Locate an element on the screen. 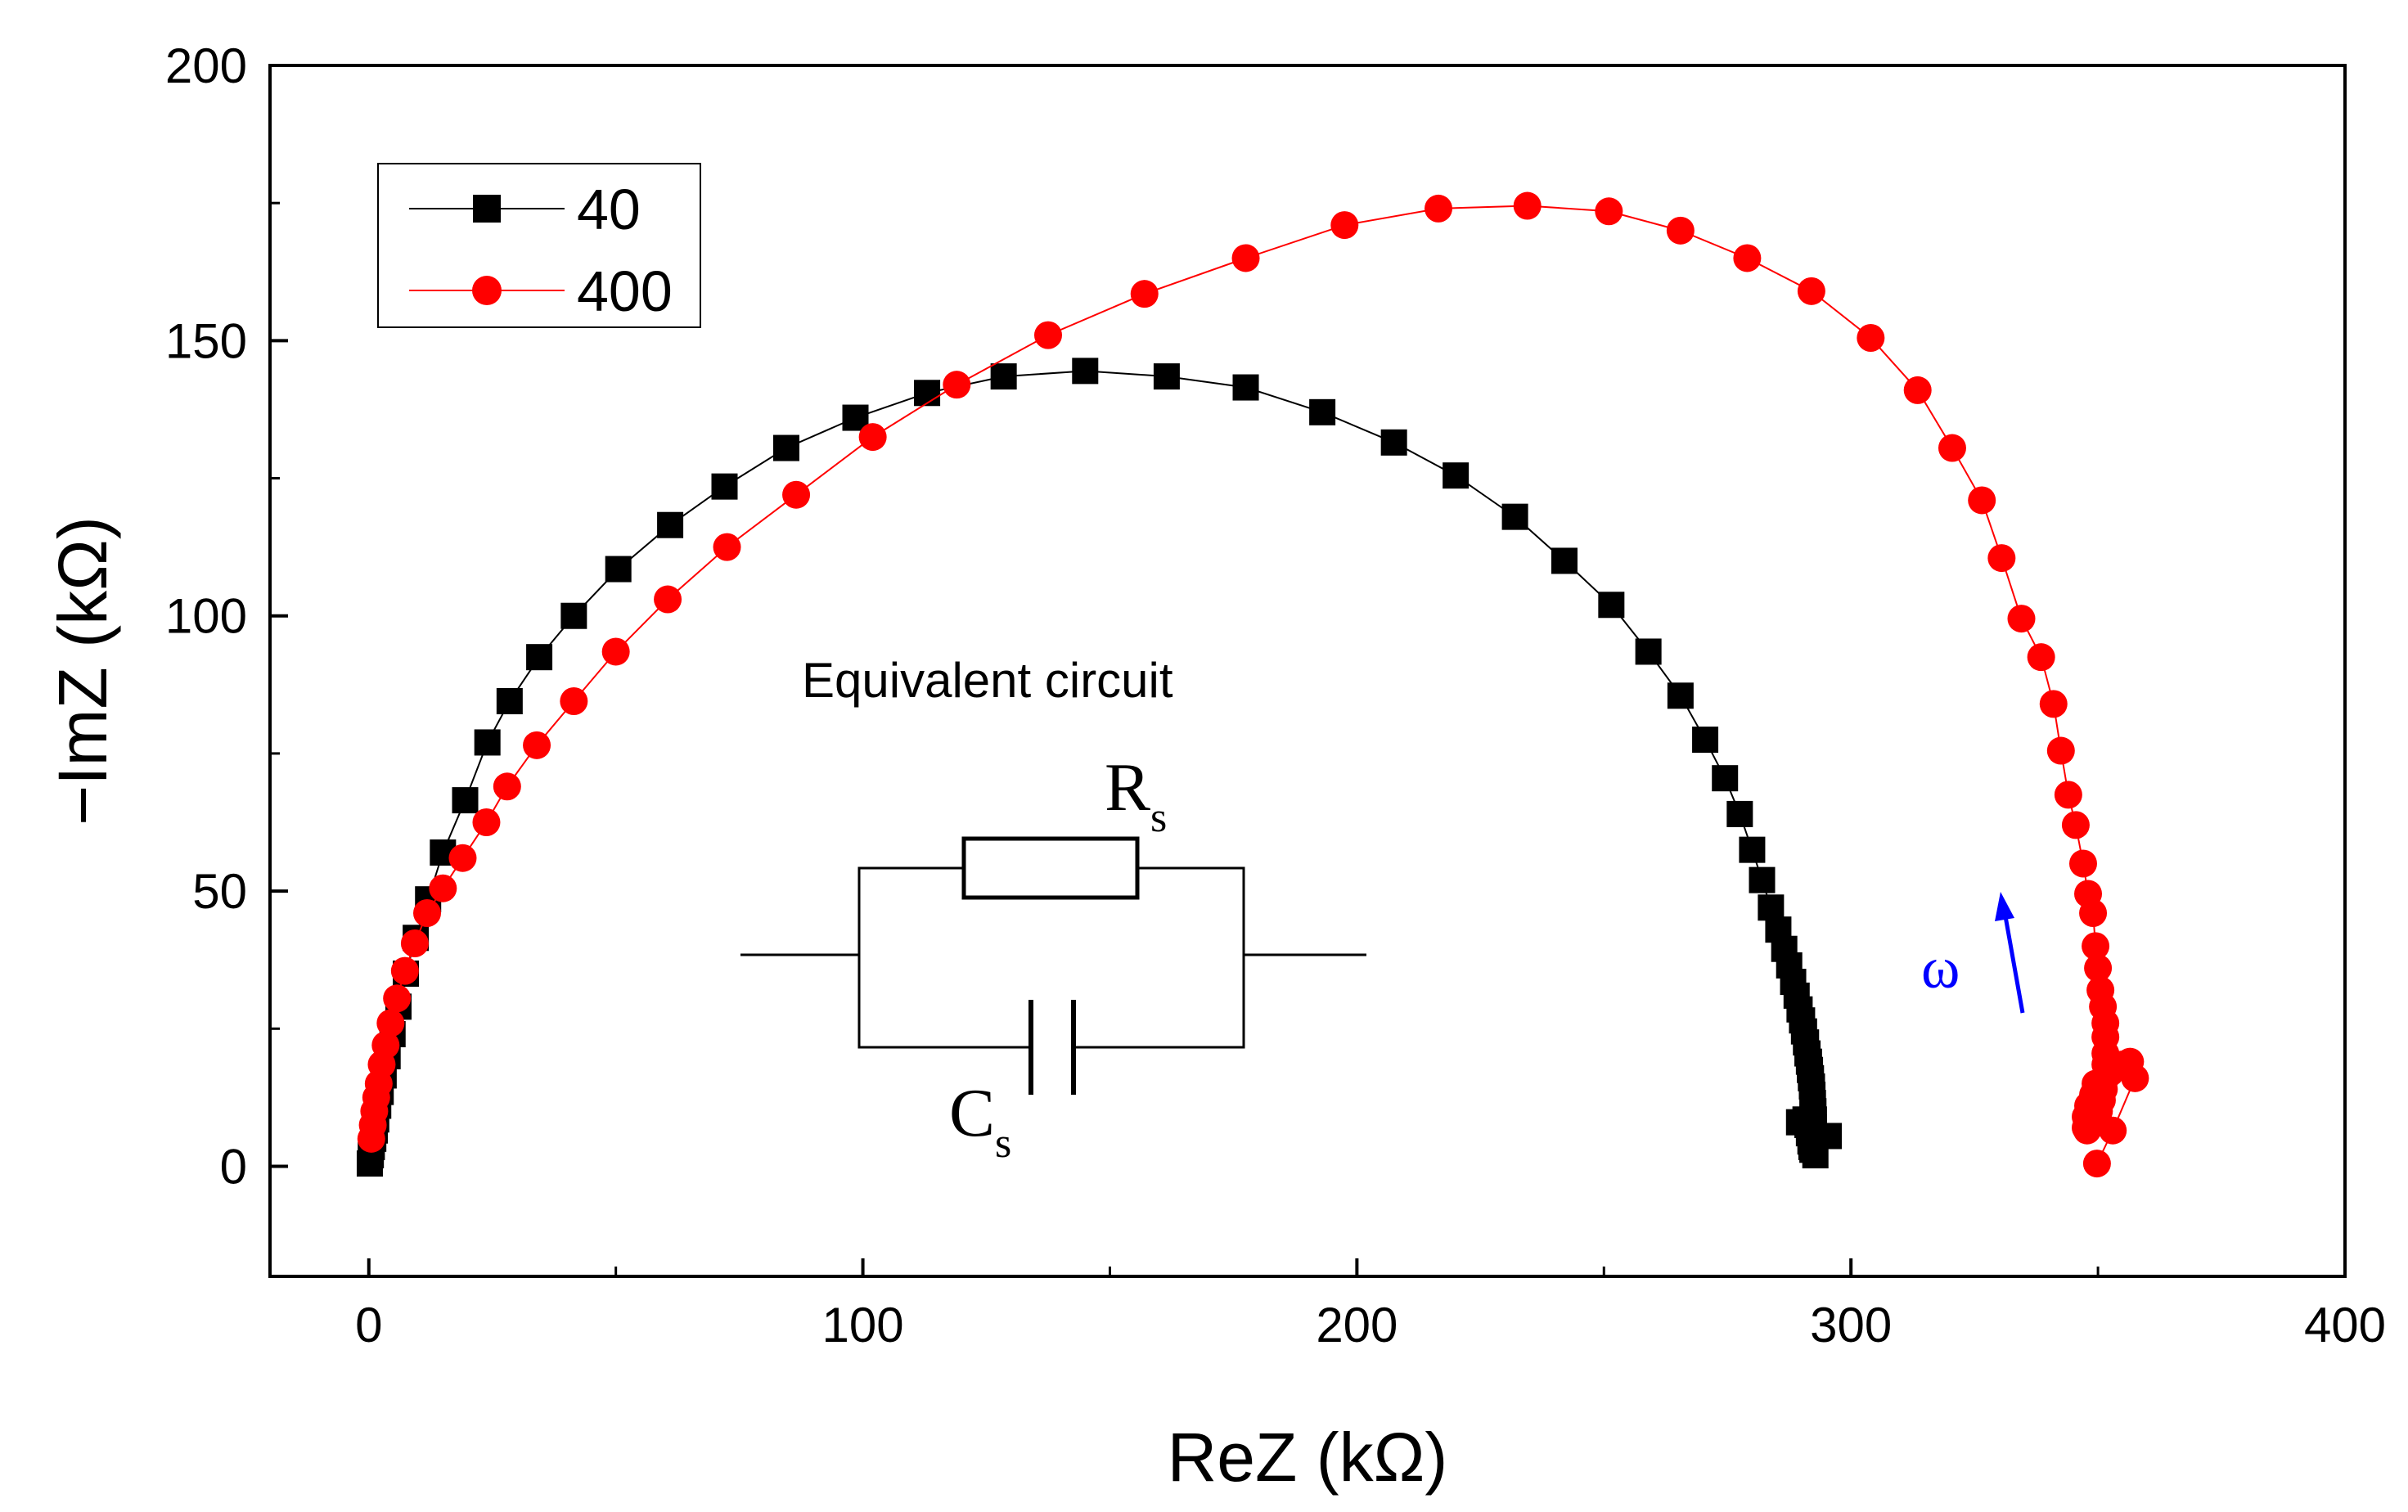  x-tick-label: 300 is located at coordinates (1851, 1325).